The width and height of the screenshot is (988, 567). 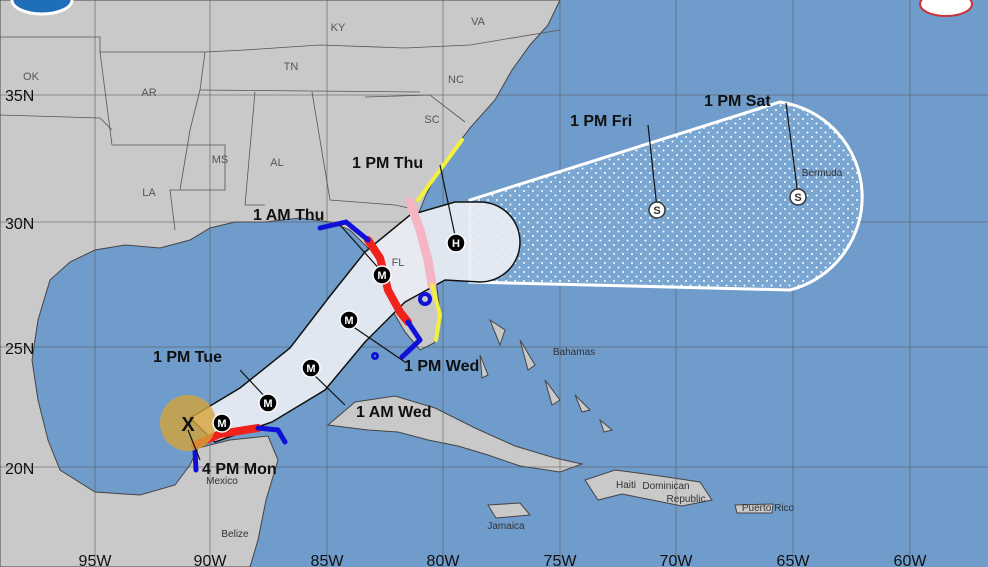 I want to click on svg-text: VA, so click(x=478, y=22).